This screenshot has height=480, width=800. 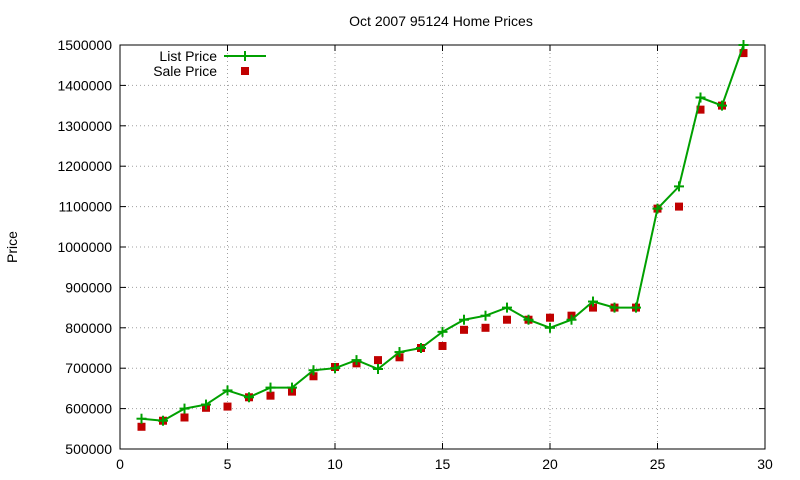 I want to click on x-tick-label: 10, so click(x=335, y=464).